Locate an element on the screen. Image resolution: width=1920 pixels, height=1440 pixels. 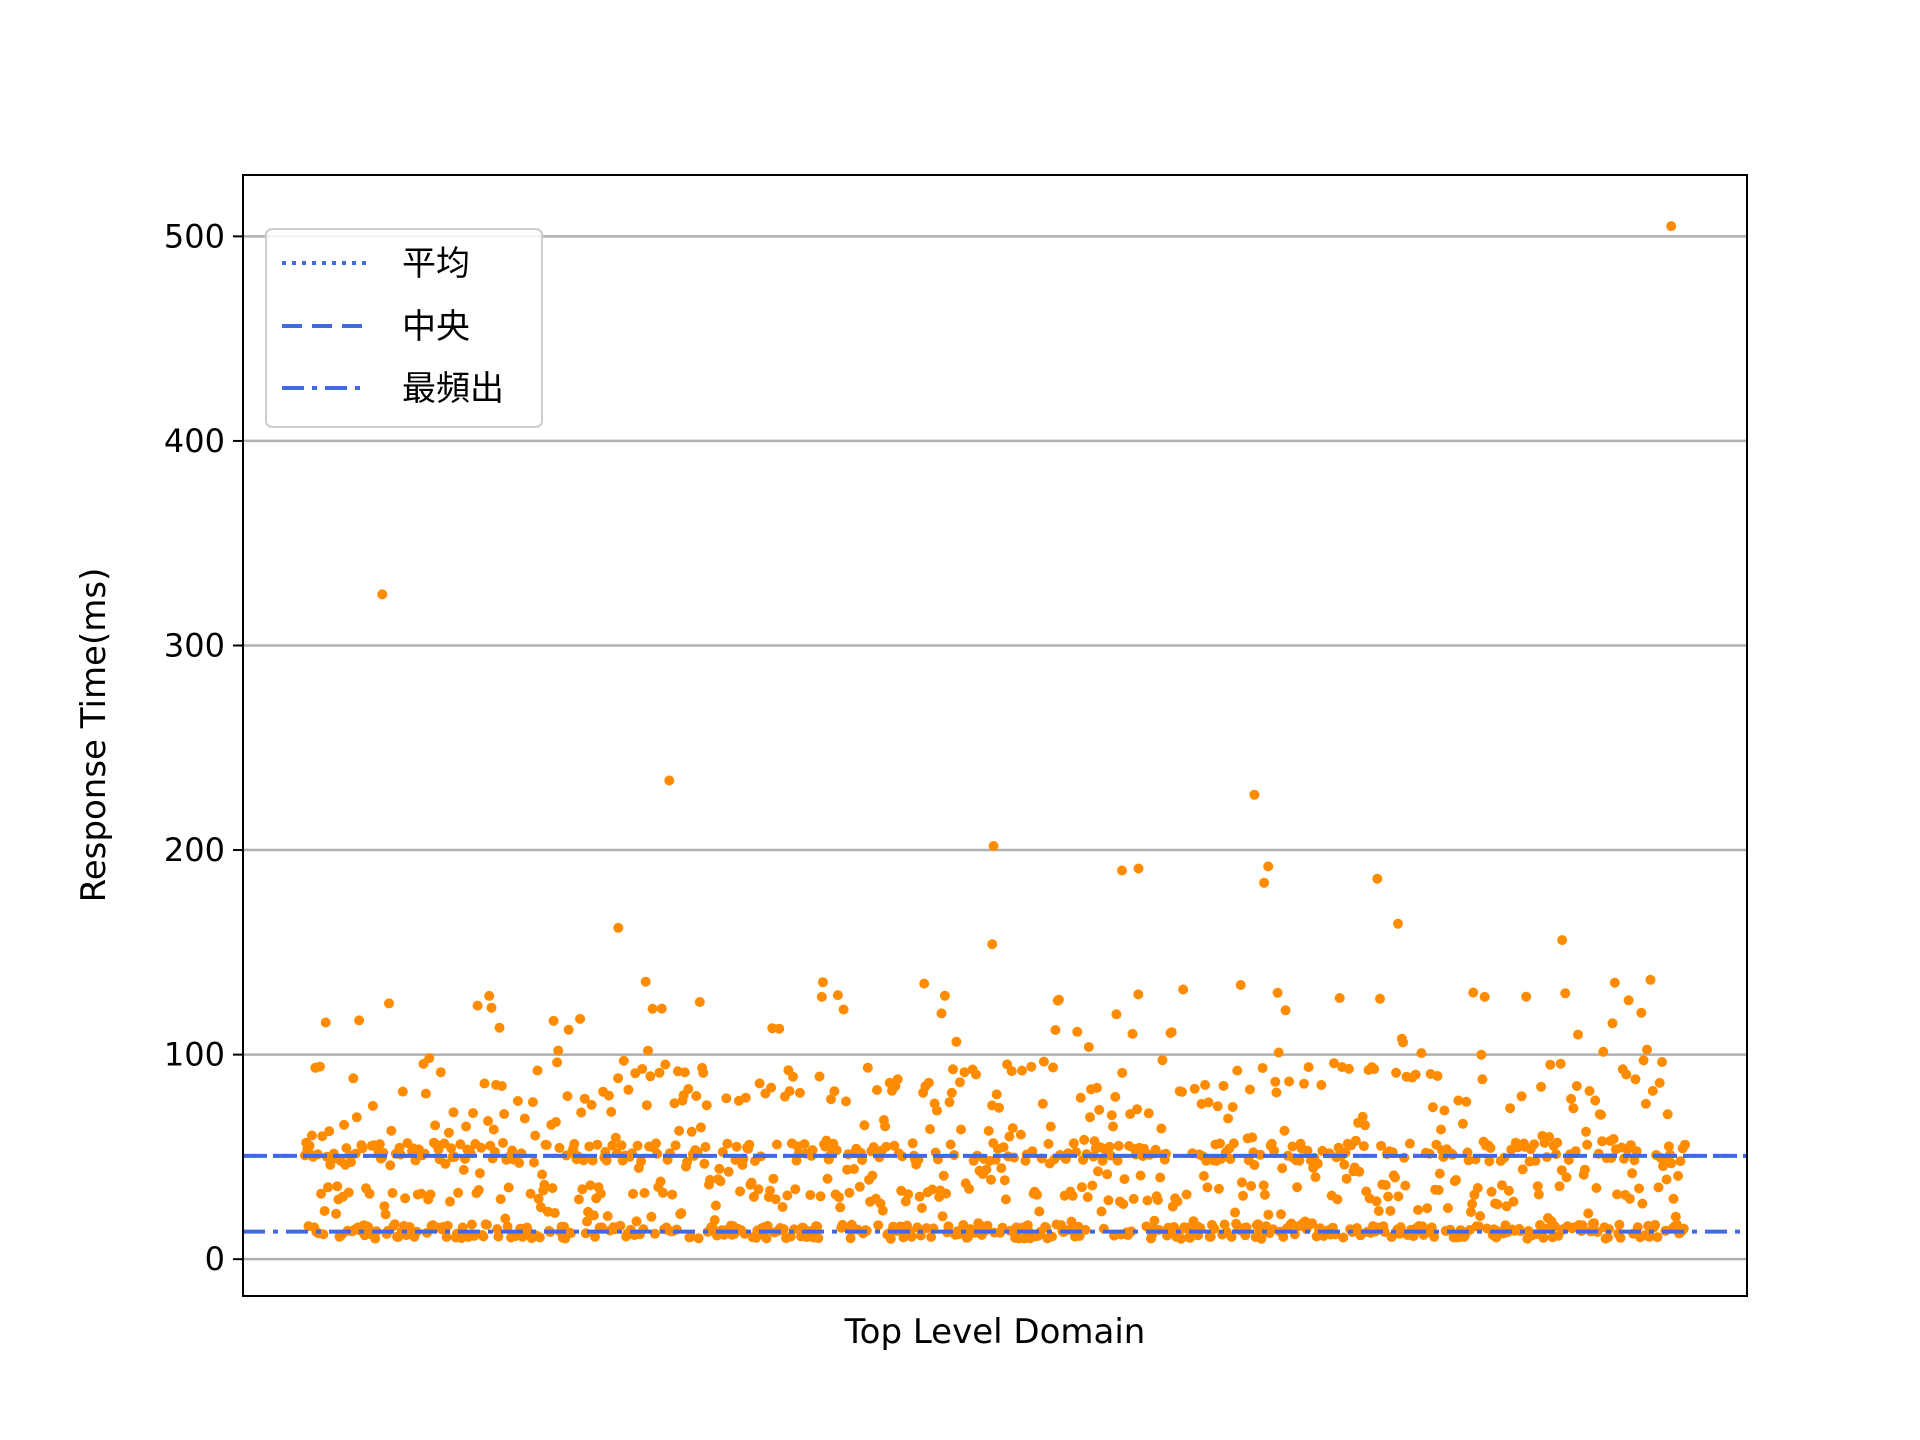
y-tick-label: 400 is located at coordinates (194, 441).